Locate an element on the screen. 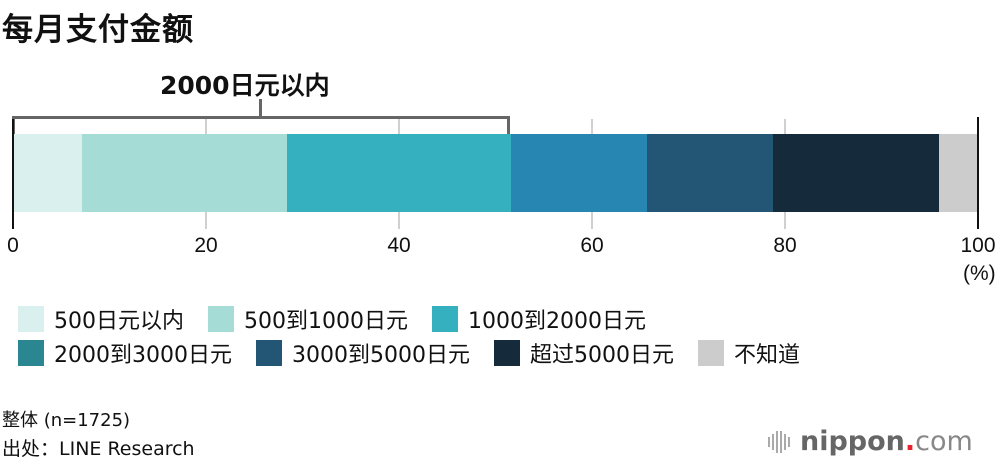 The image size is (1000, 468). tick-label: 0 is located at coordinates (13, 245).